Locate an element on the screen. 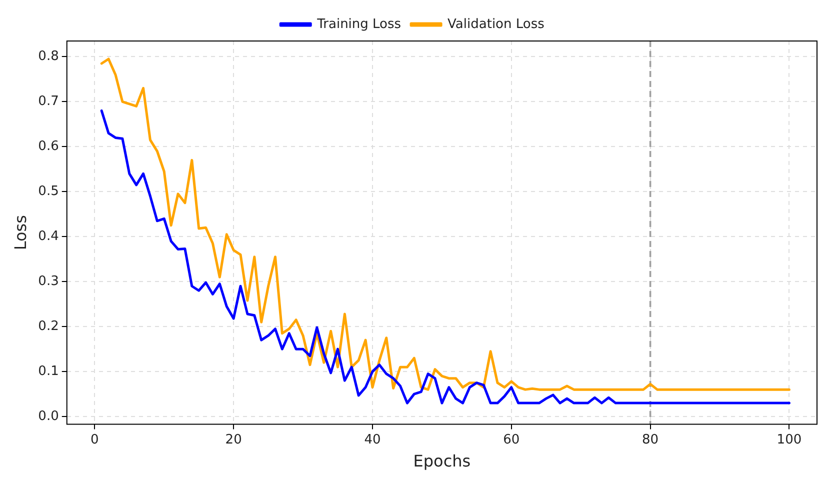 Image resolution: width=831 pixels, height=482 pixels. y-tick-label: 0.4 is located at coordinates (48, 236).